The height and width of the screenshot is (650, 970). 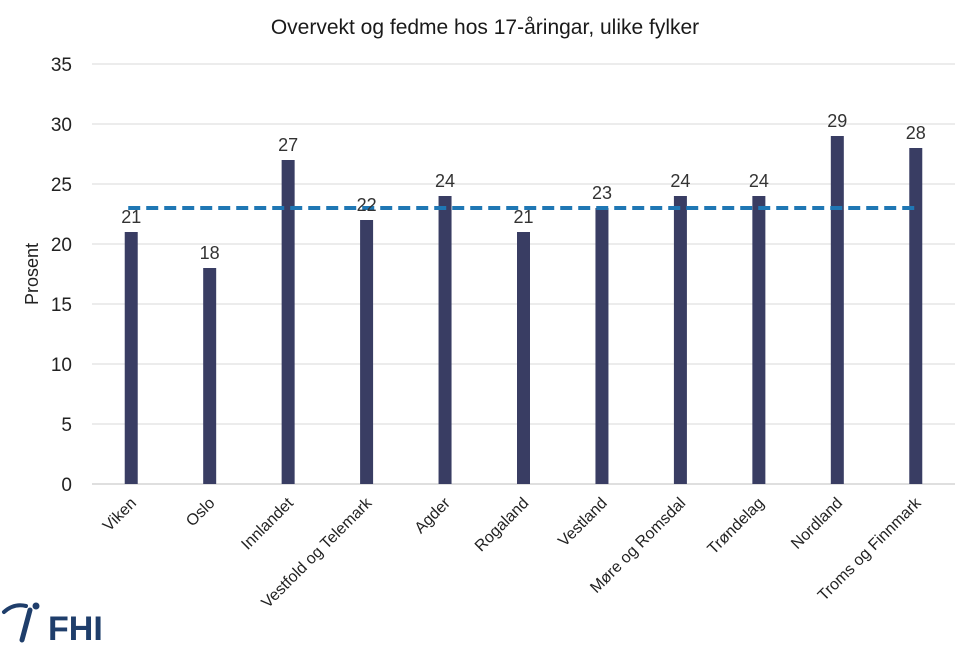 I want to click on fhi-logo: FHI, so click(x=52, y=625).